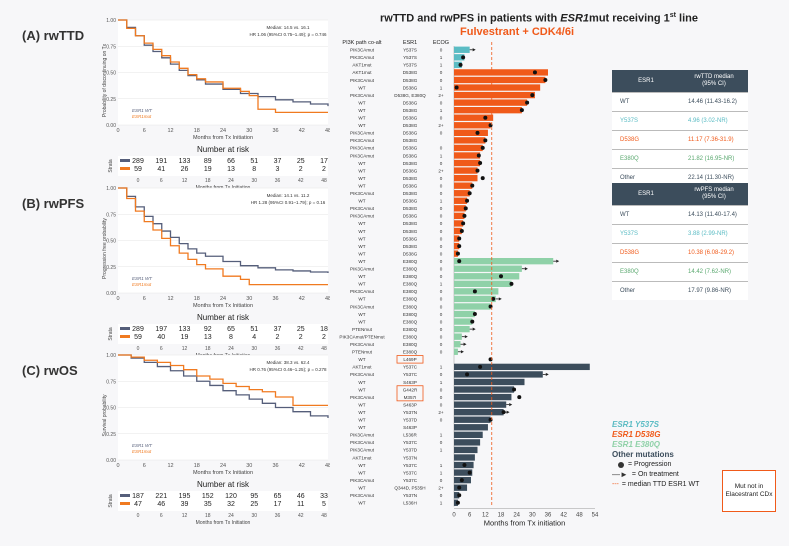 This screenshot has width=789, height=546. What do you see at coordinates (708, 121) in the screenshot?
I see `ttd-table-cell-median: 4.96 (3.02-NR)` at bounding box center [708, 121].